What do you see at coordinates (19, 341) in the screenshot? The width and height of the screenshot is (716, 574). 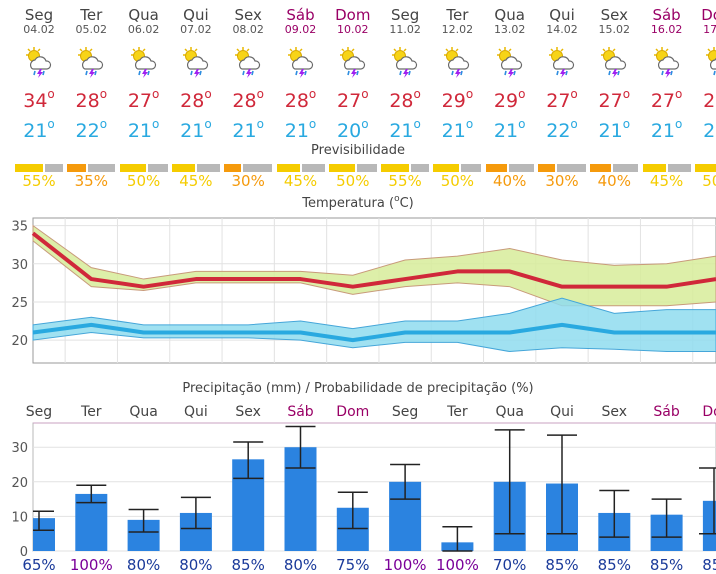 I see `y-tick-label: 20` at bounding box center [19, 341].